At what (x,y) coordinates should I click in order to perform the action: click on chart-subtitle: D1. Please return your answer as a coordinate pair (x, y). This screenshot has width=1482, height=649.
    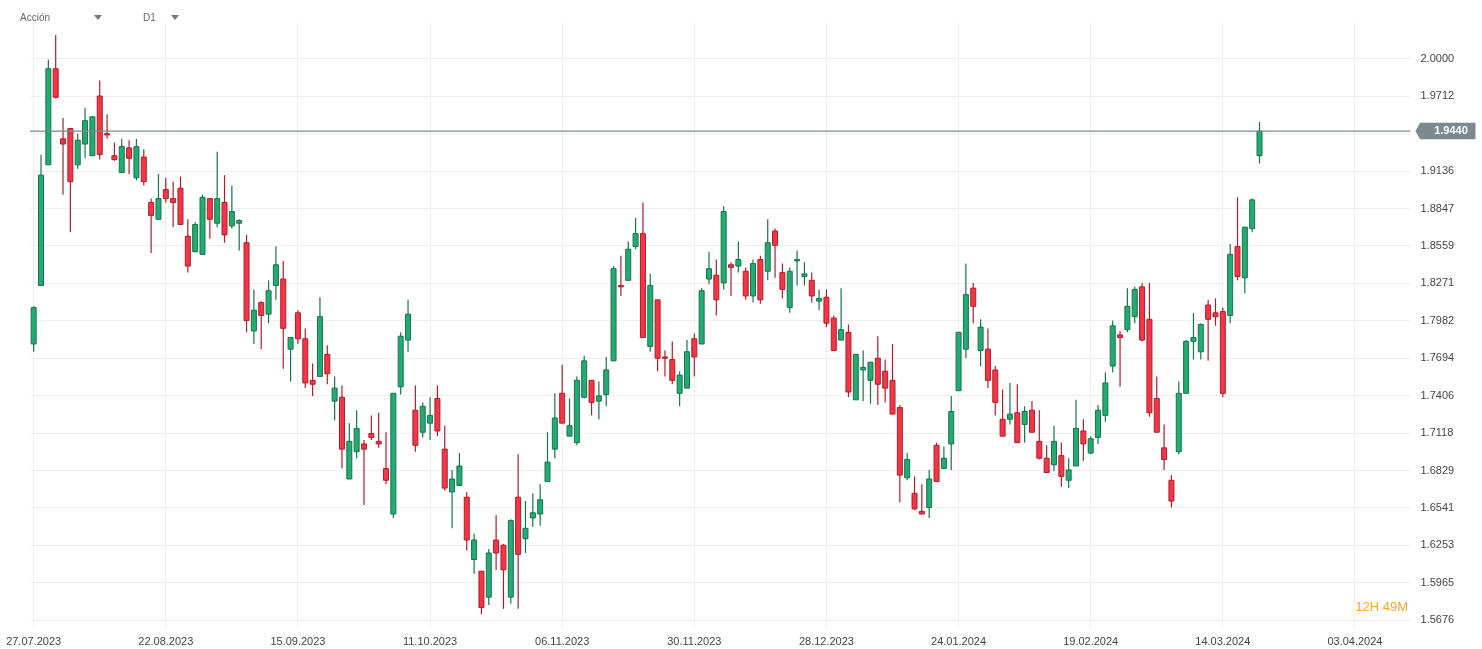
    Looking at the image, I should click on (149, 17).